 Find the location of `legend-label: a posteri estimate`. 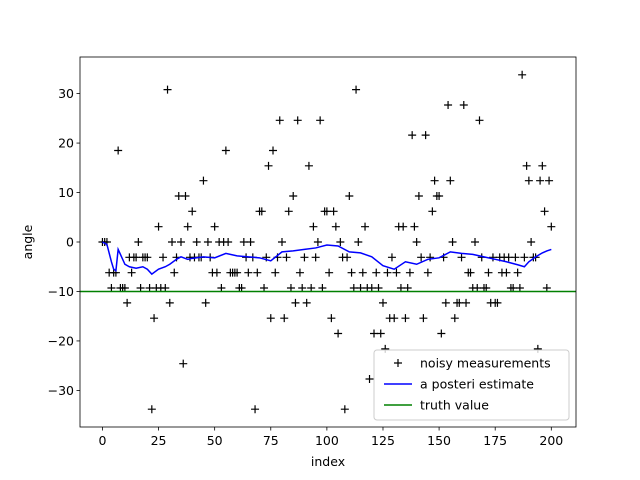

legend-label: a posteri estimate is located at coordinates (477, 384).